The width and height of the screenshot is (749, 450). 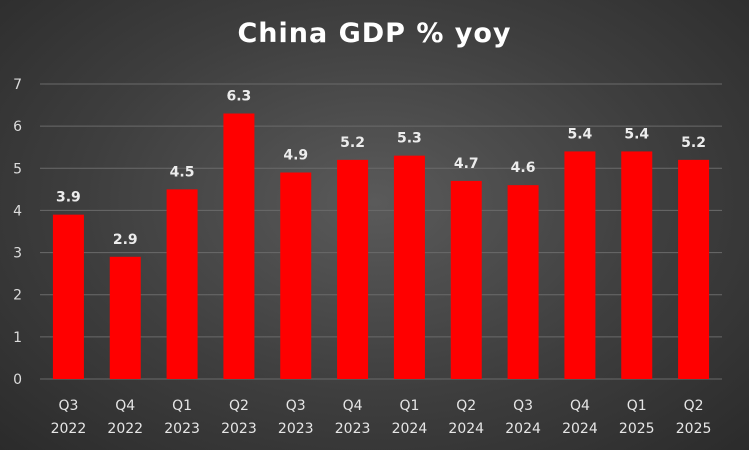 What do you see at coordinates (523, 168) in the screenshot?
I see `data-label: 4.6` at bounding box center [523, 168].